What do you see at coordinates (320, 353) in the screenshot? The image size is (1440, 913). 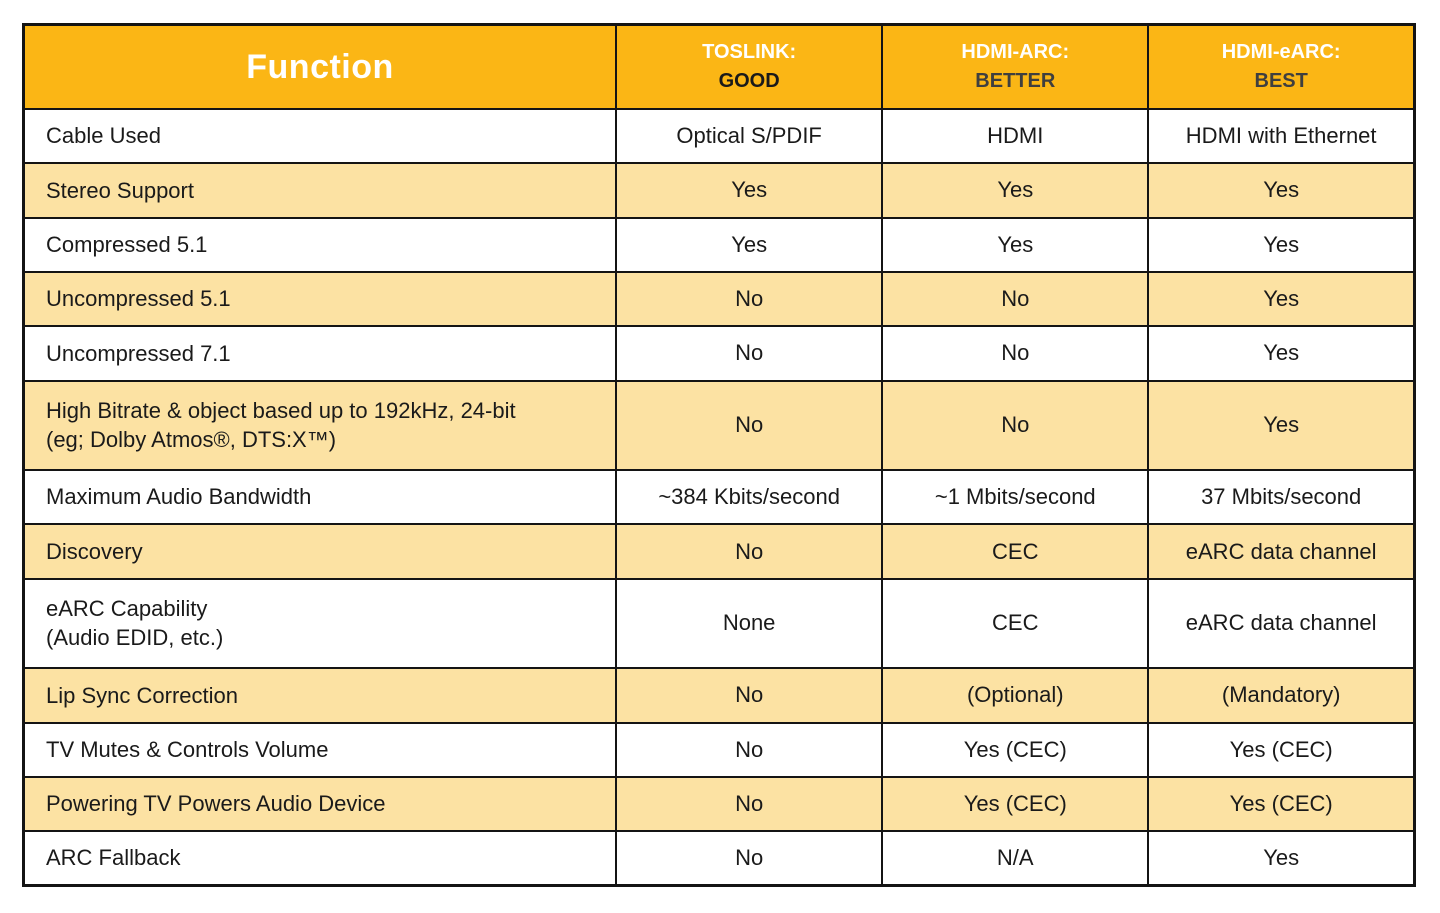 I see `function-cell: Uncompressed 7.1` at bounding box center [320, 353].